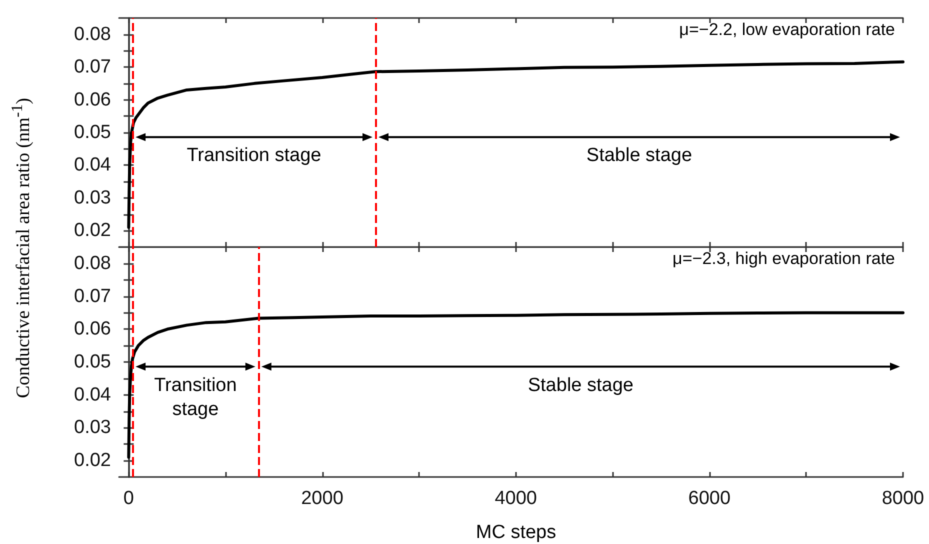  What do you see at coordinates (515, 498) in the screenshot?
I see `x-tick-label: 4000` at bounding box center [515, 498].